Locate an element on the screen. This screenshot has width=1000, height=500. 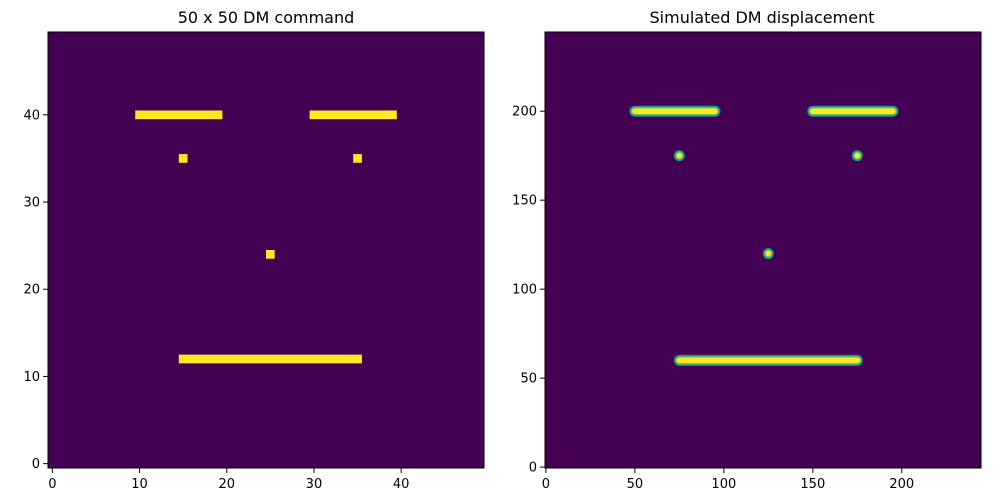
feature-left-brow is located at coordinates (179, 115).